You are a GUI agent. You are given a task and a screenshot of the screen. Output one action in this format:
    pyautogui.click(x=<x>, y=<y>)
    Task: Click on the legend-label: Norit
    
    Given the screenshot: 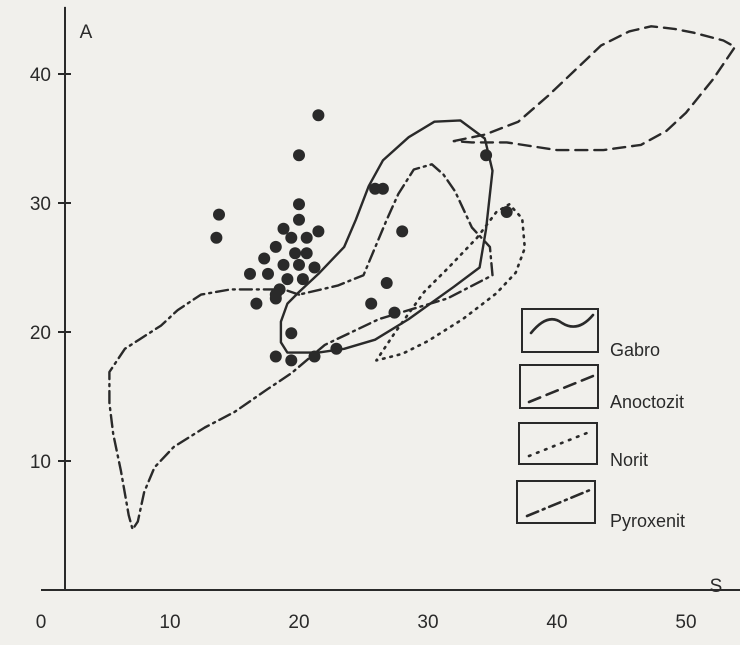 What is the action you would take?
    pyautogui.click(x=629, y=460)
    